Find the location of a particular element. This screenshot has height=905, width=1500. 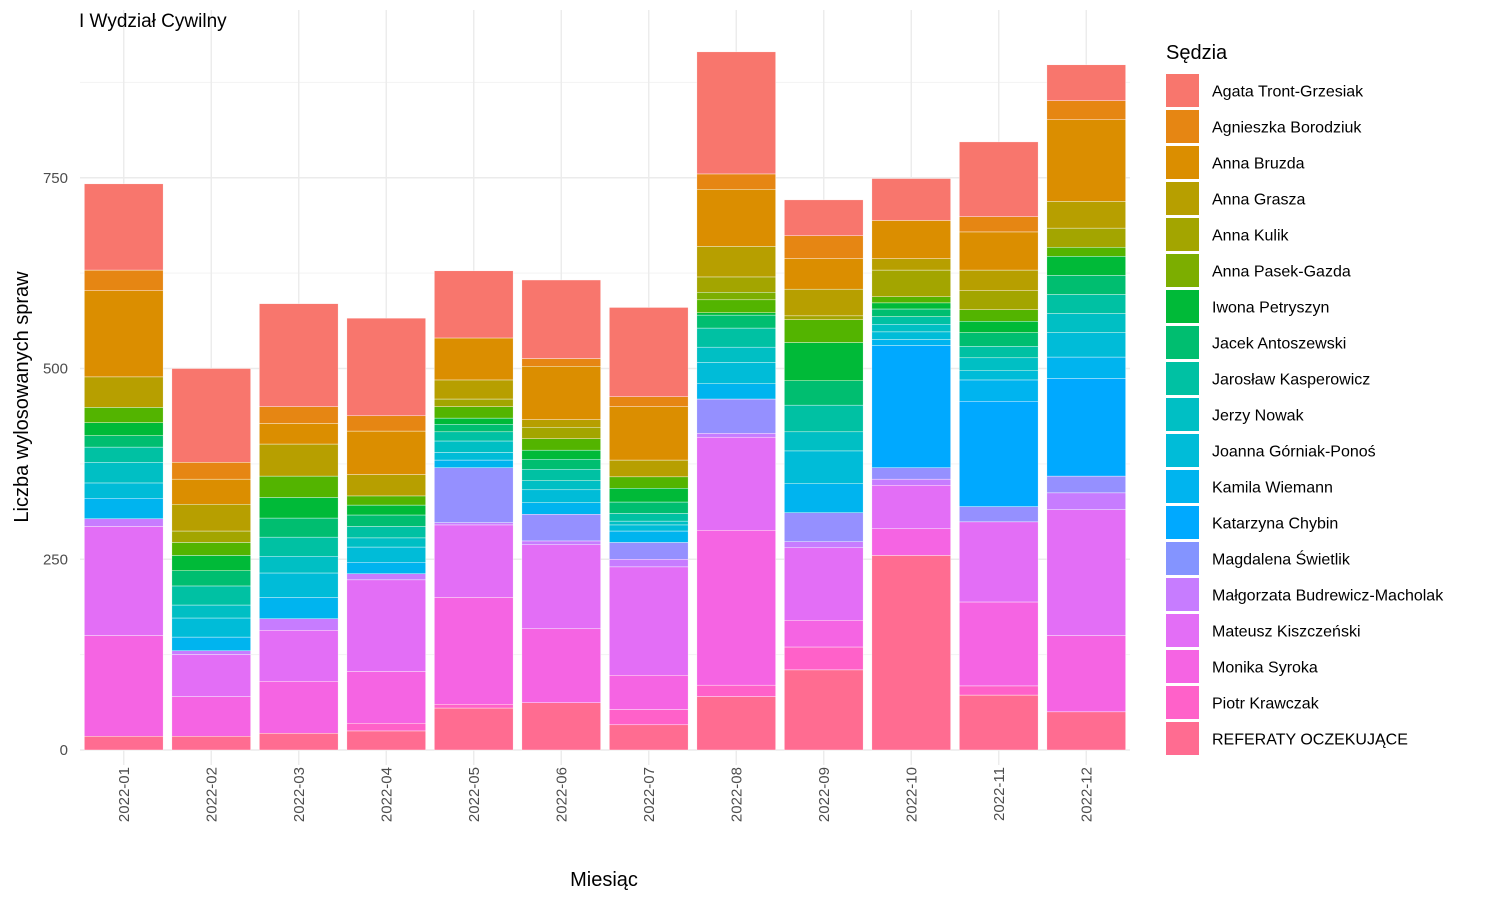

legend-label: Jerzy Nowak is located at coordinates (1258, 416).